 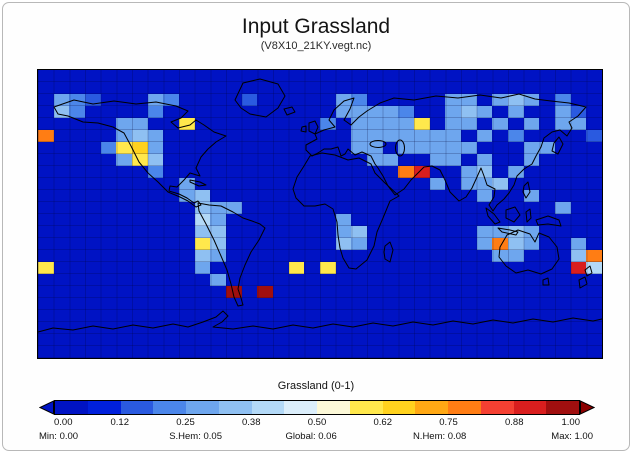 I want to click on colorbar-tick-label: 0.50, so click(x=317, y=422).